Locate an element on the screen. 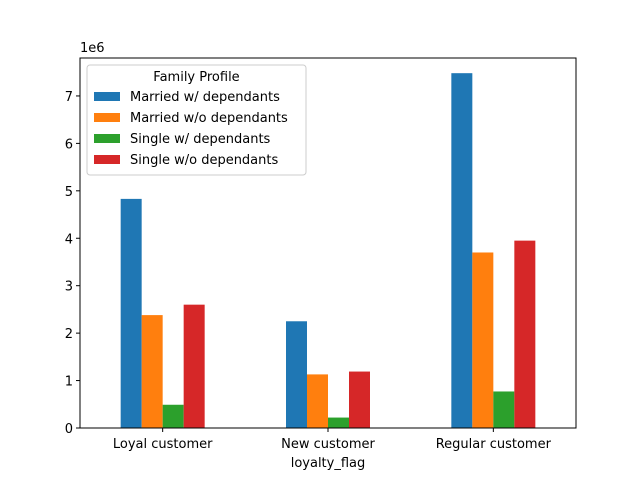  x-tick-label-1: New customer is located at coordinates (328, 444).